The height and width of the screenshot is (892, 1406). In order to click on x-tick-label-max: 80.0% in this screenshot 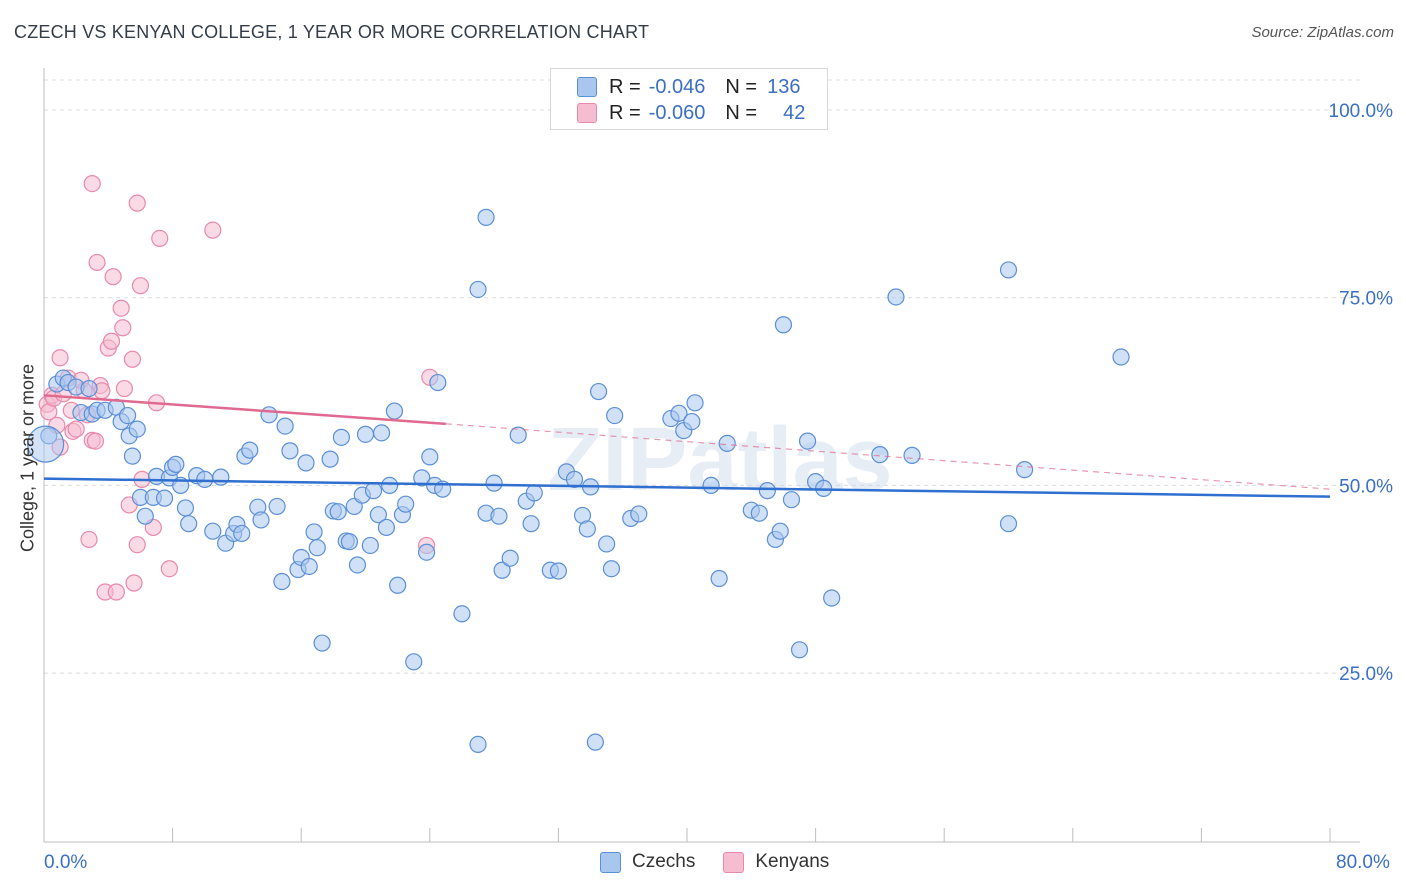, I will do `click(1363, 862)`.